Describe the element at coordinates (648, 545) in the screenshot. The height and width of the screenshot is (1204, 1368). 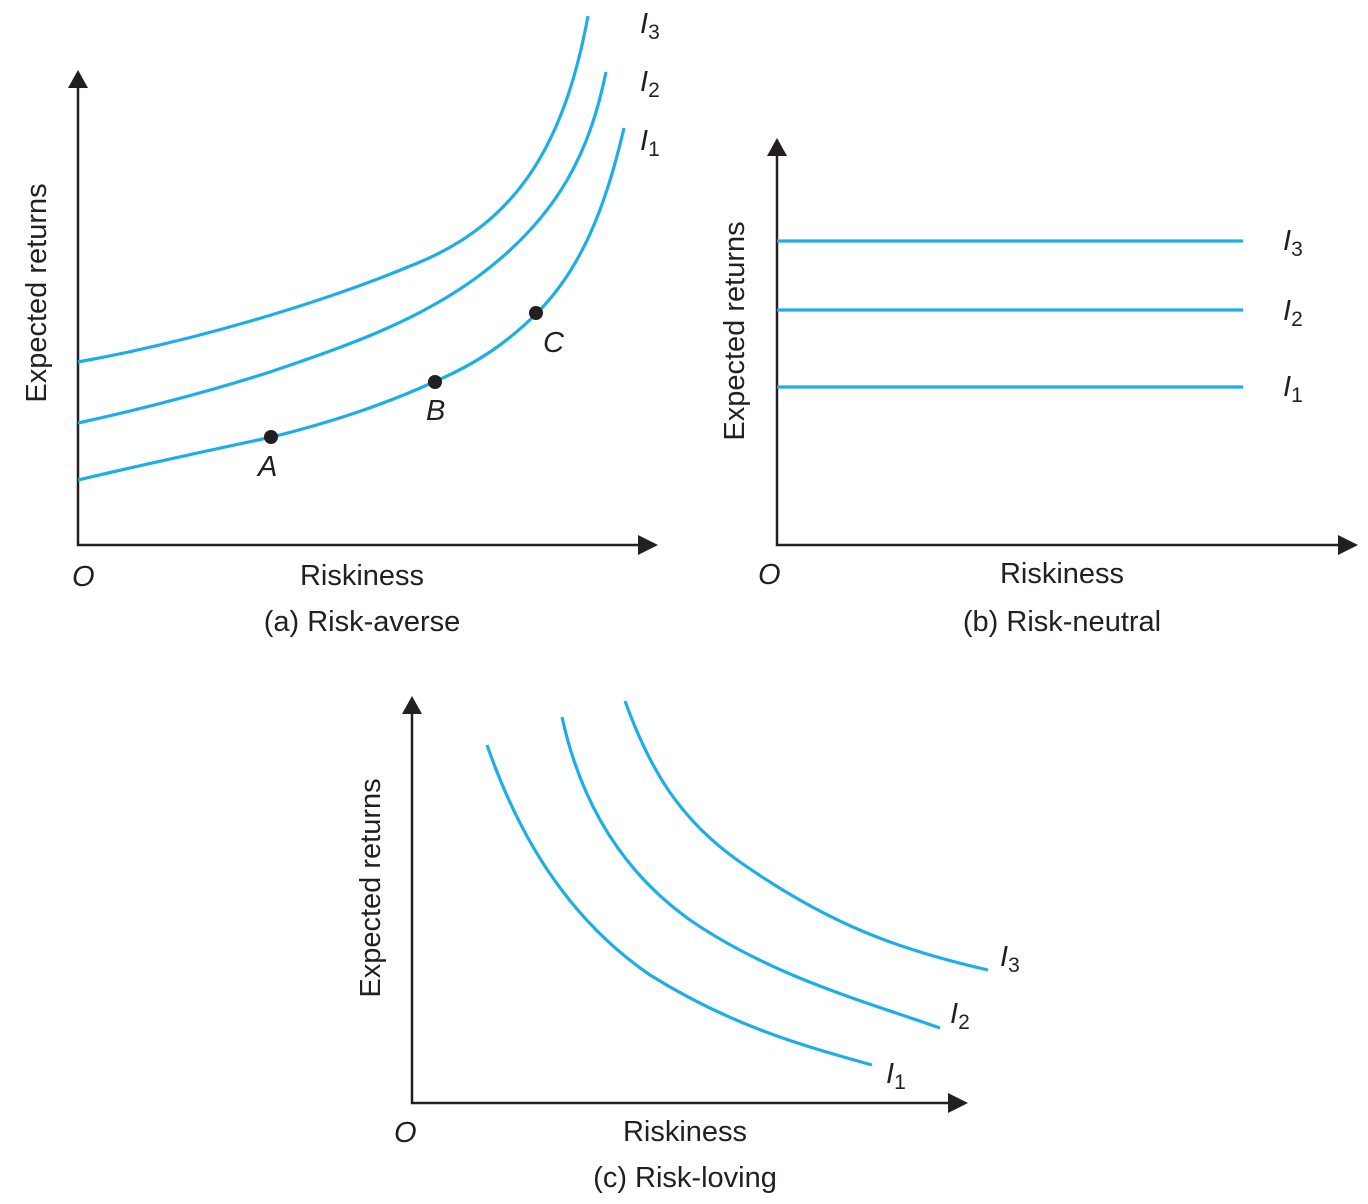
I see `panel-a-x-axis-arrow` at that location.